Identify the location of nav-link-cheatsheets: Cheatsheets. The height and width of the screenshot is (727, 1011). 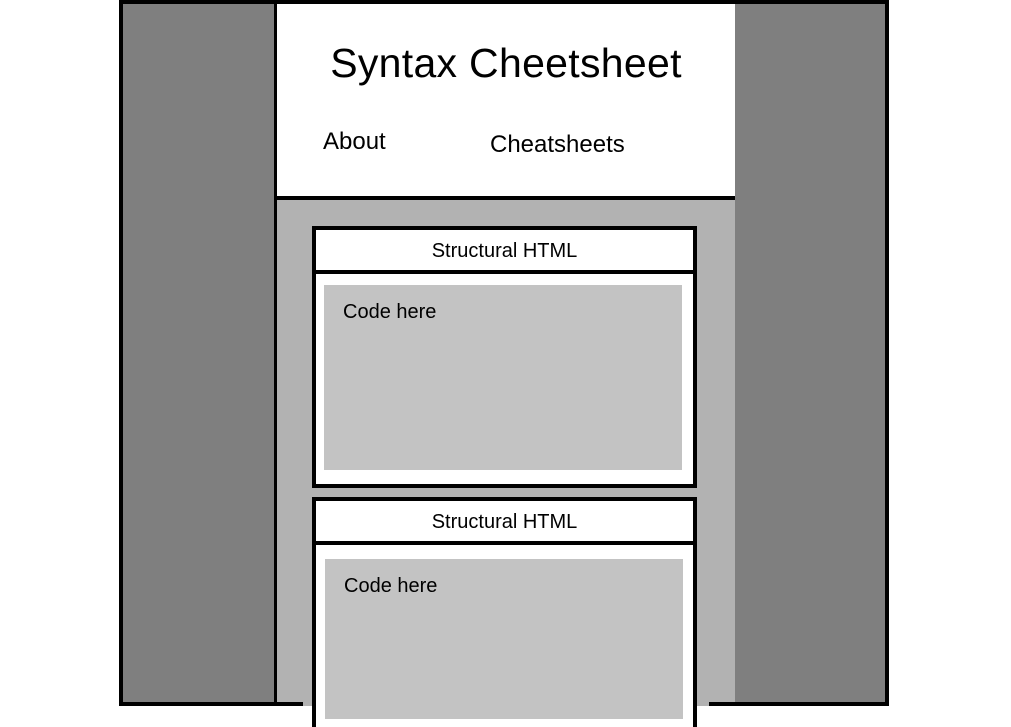
(557, 144).